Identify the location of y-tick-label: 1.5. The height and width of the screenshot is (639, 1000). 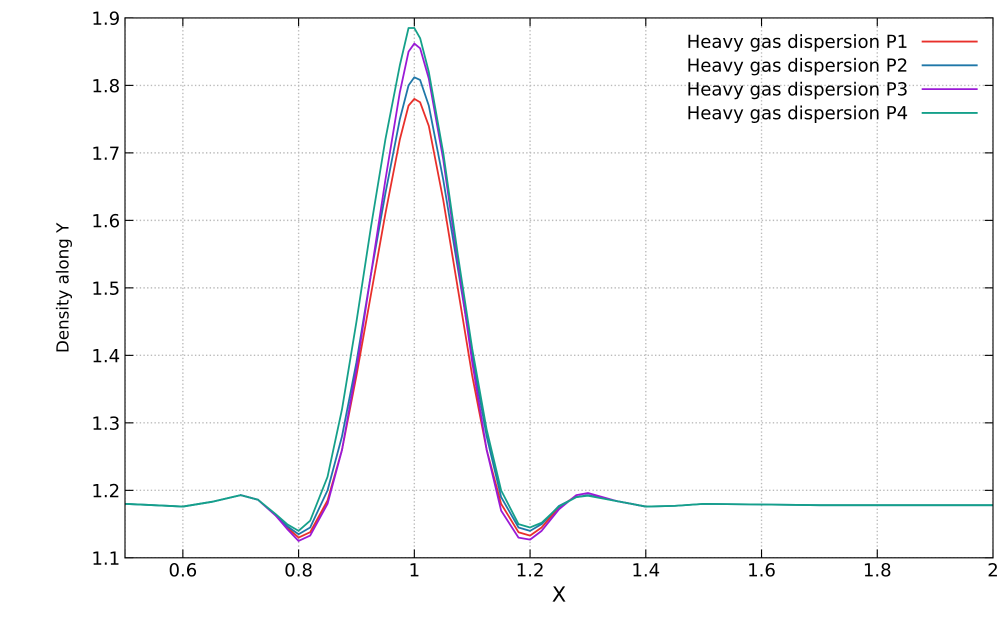
(106, 288).